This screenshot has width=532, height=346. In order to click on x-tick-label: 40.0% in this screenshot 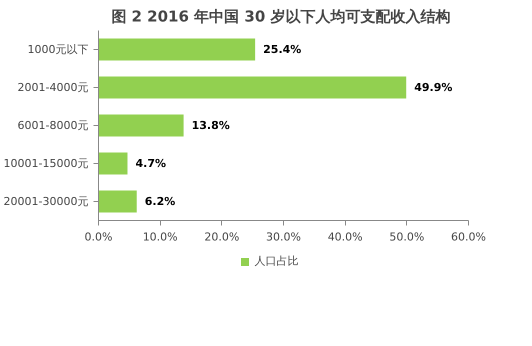, I will do `click(345, 237)`.